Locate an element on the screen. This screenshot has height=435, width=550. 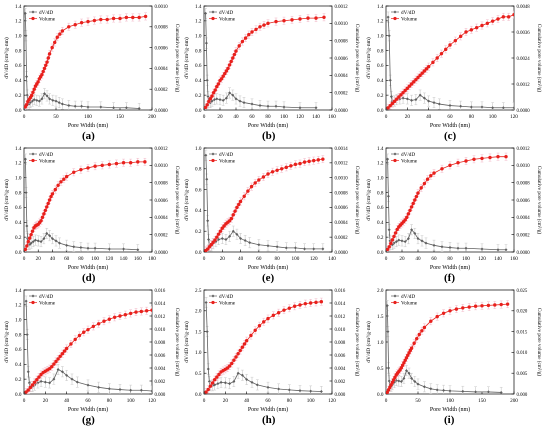
y2-tick-label: 0.0002 is located at coordinates (162, 235).